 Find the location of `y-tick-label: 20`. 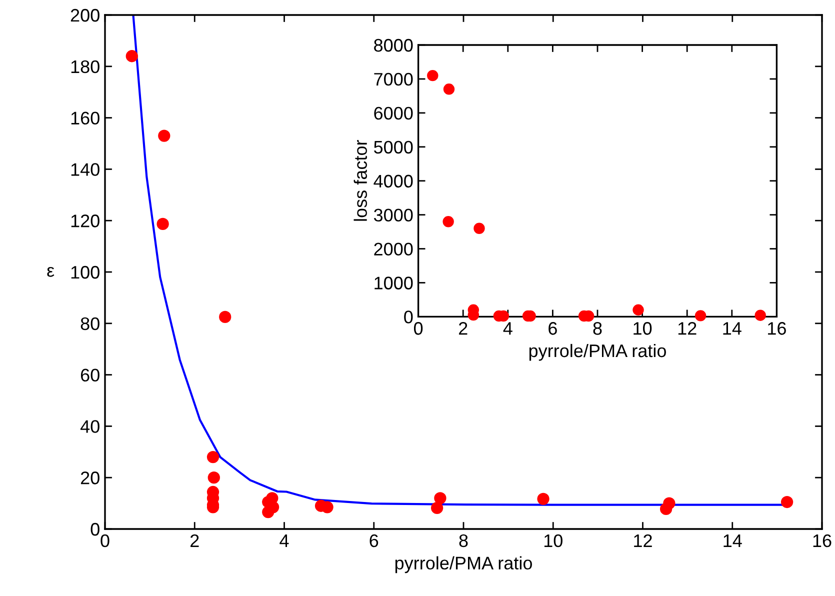

y-tick-label: 20 is located at coordinates (90, 478).